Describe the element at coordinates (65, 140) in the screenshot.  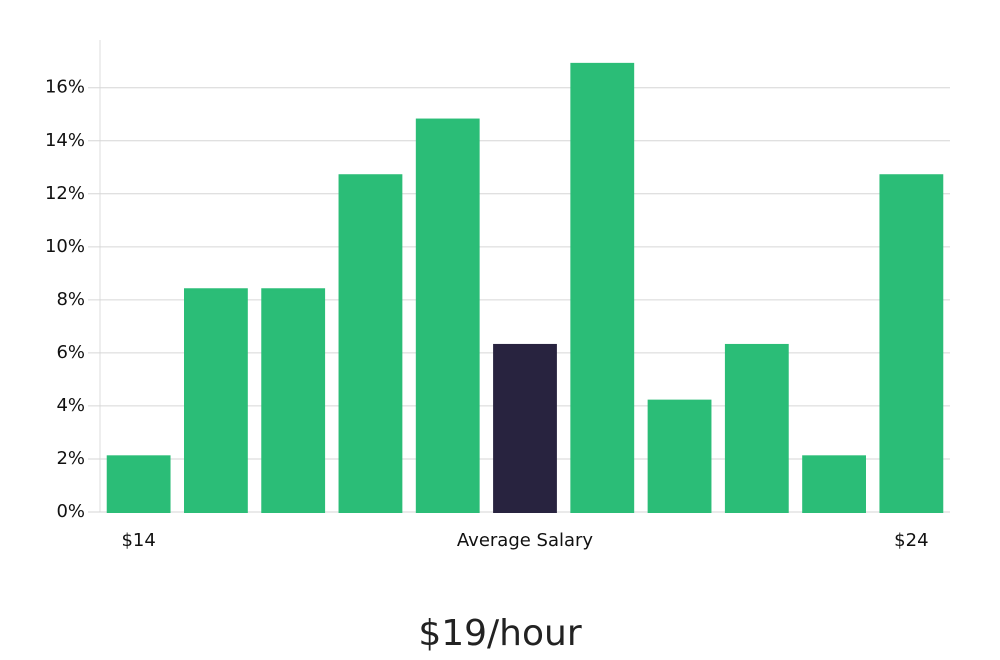
I see `y-tick-label: 14%` at that location.